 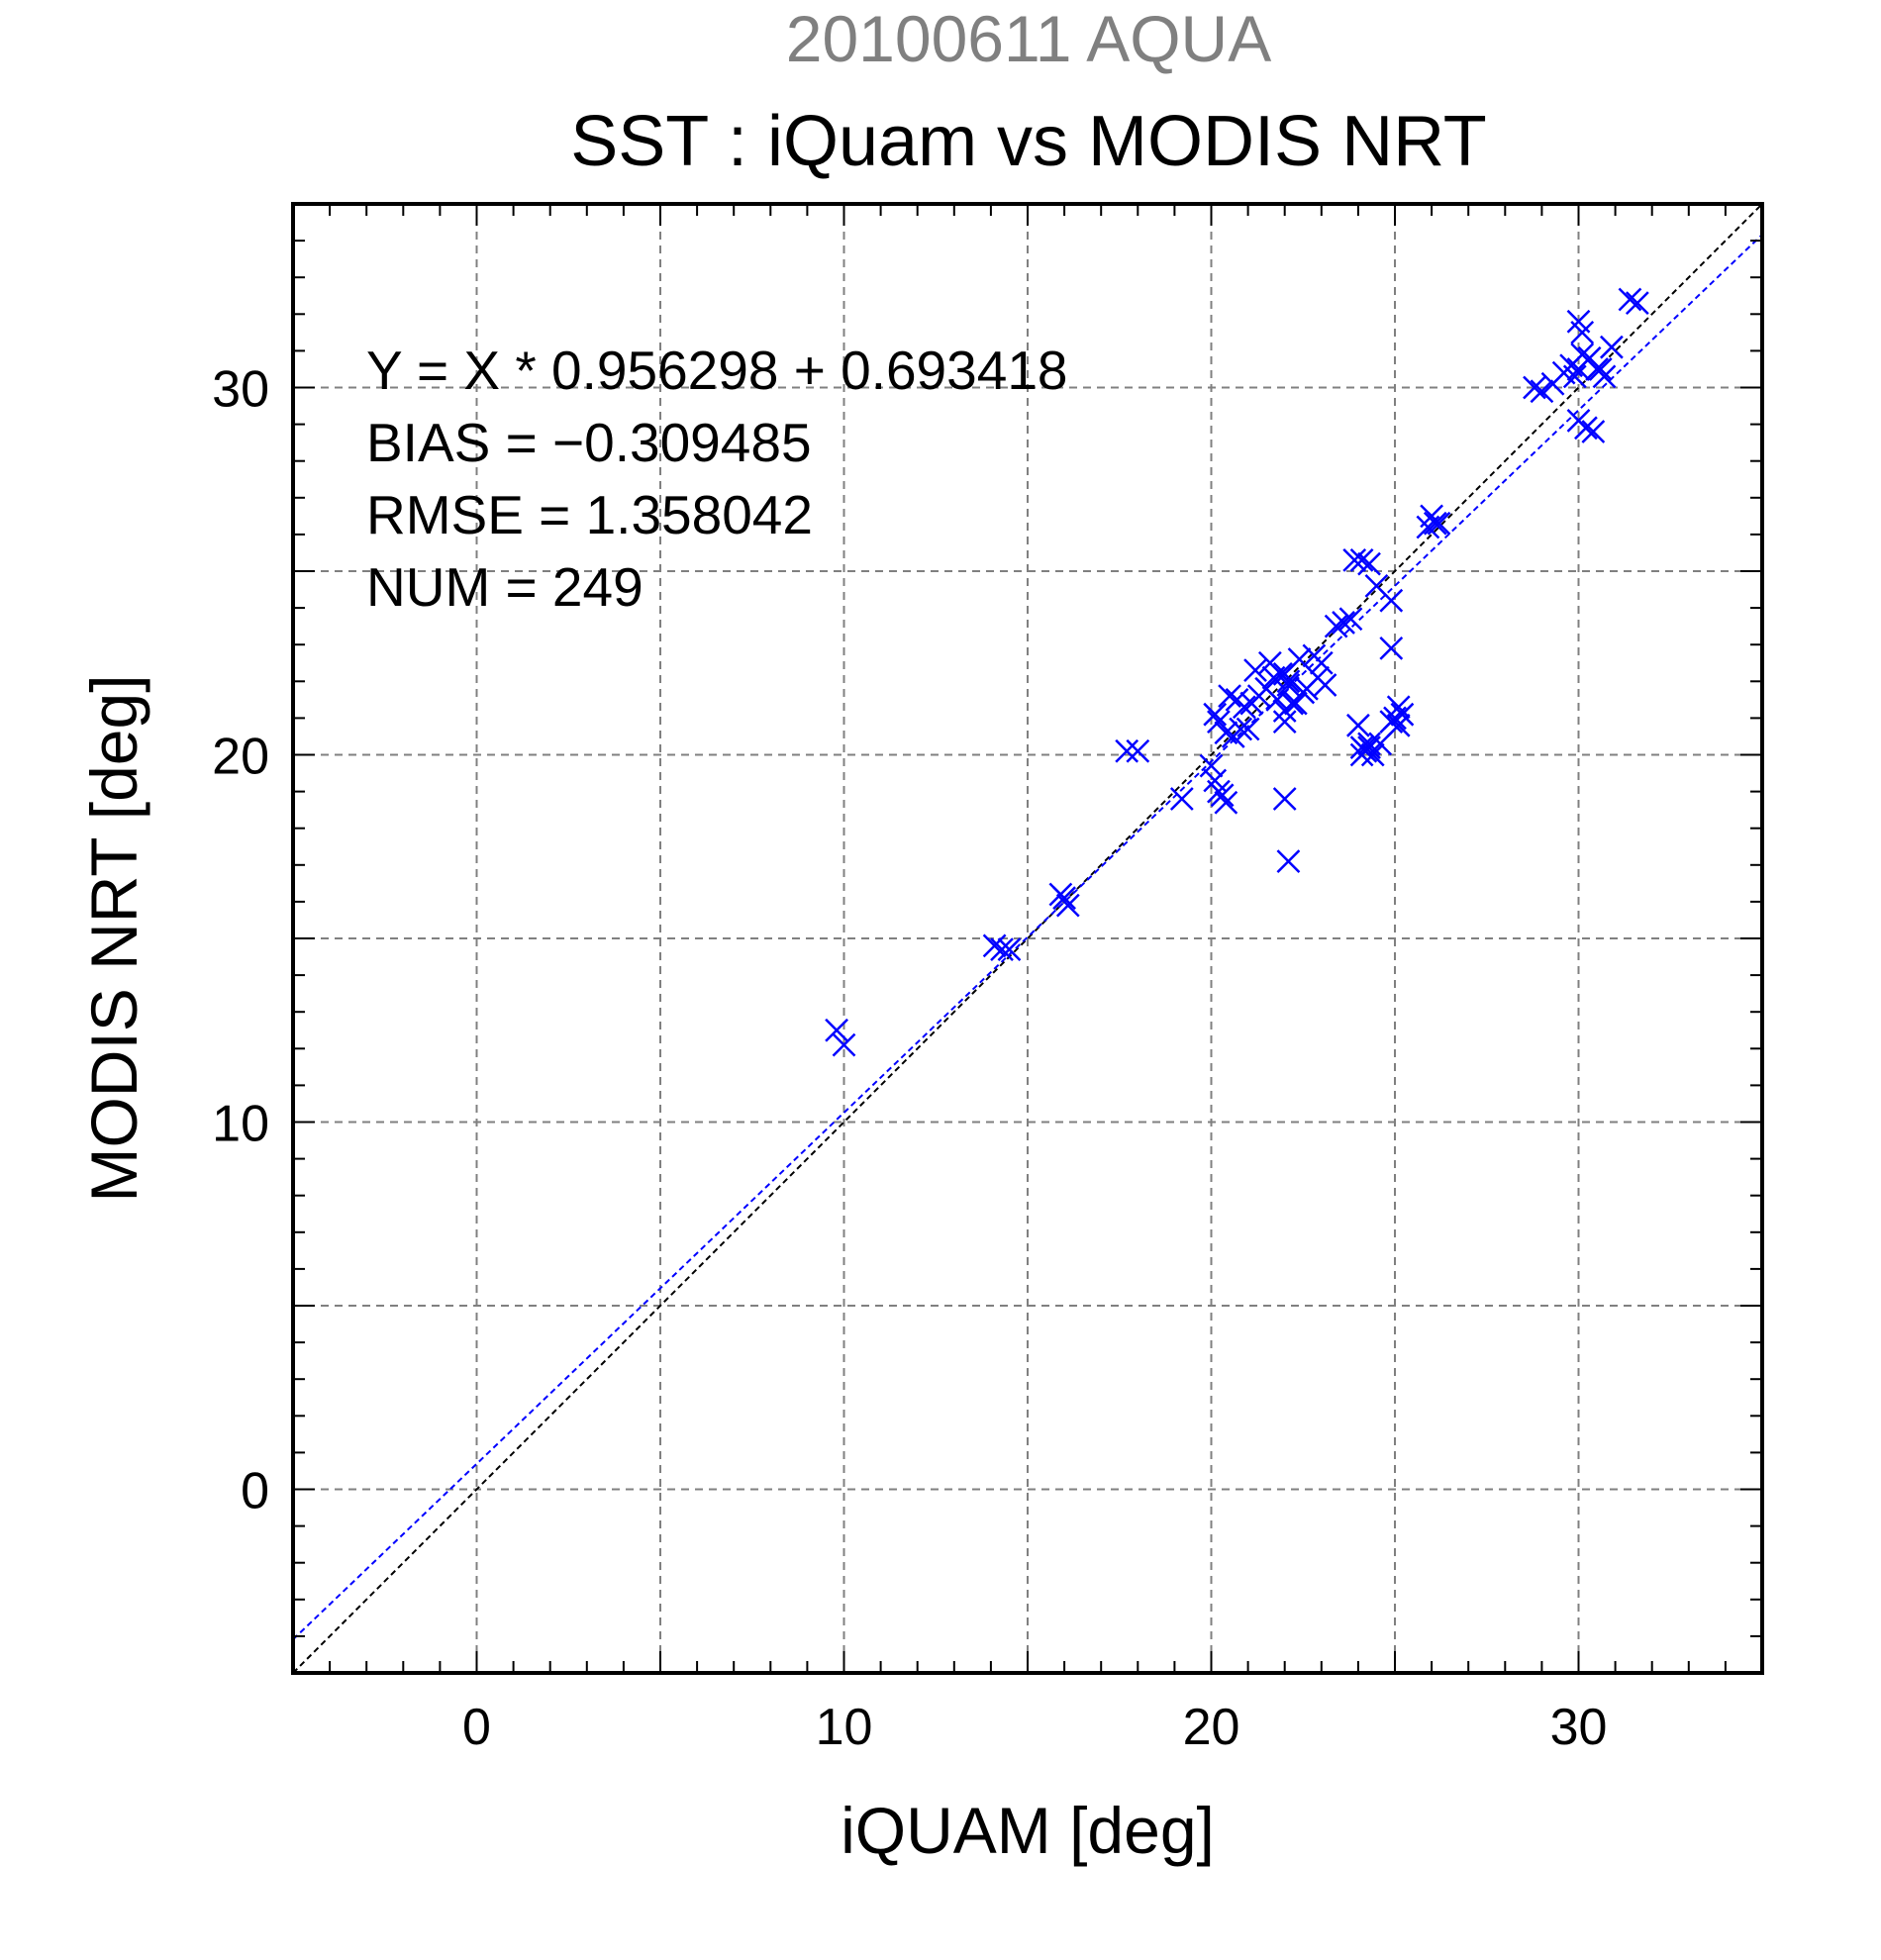 What do you see at coordinates (1028, 141) in the screenshot?
I see `chart-title: SST : iQuam vs MODIS NRT` at bounding box center [1028, 141].